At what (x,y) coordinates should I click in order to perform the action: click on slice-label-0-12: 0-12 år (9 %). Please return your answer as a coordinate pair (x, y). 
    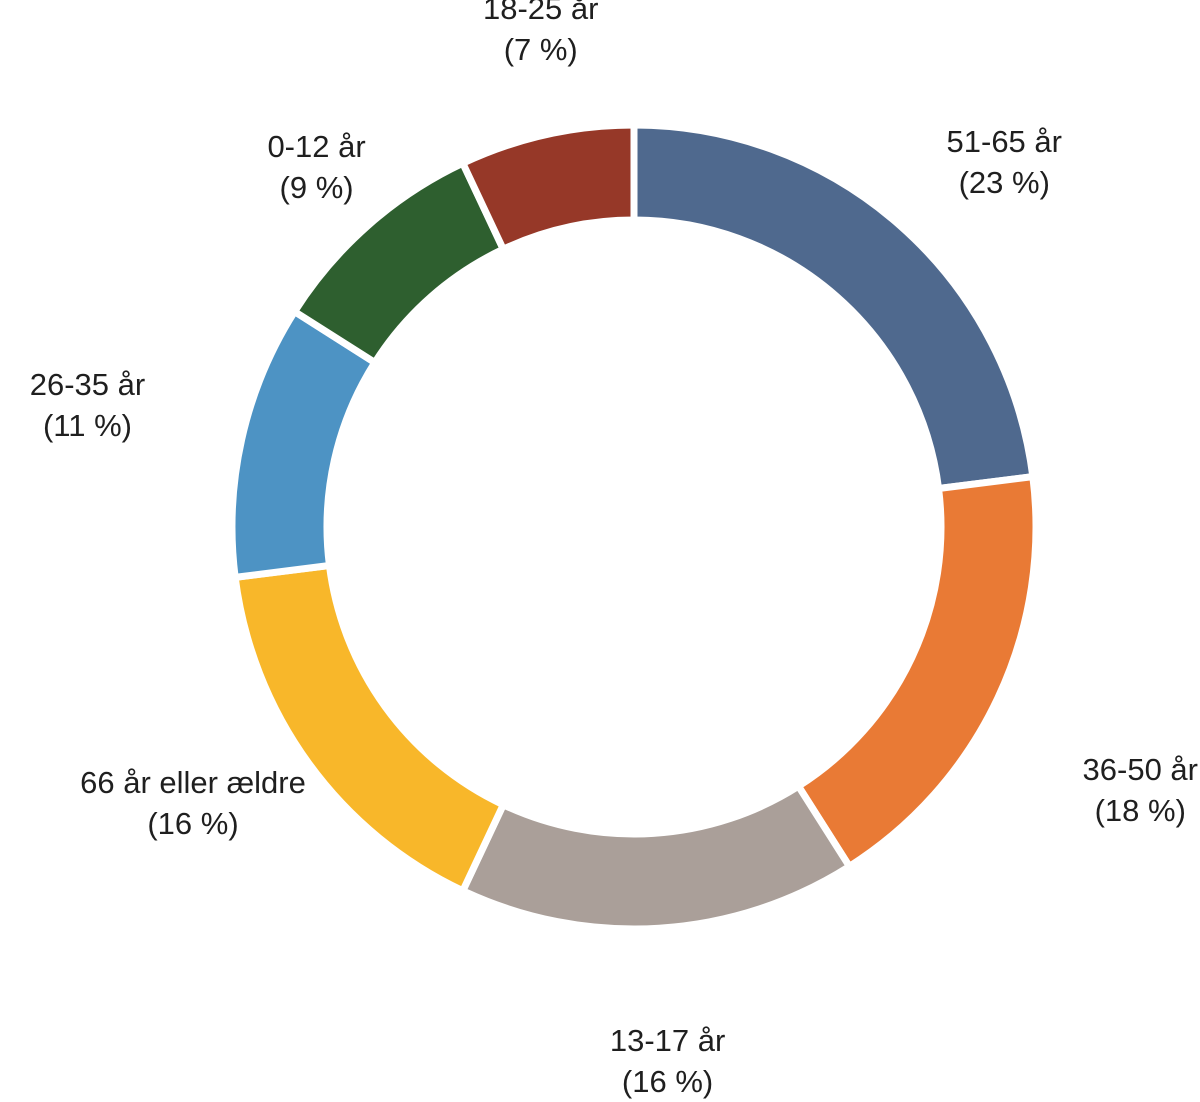
    Looking at the image, I should click on (316, 167).